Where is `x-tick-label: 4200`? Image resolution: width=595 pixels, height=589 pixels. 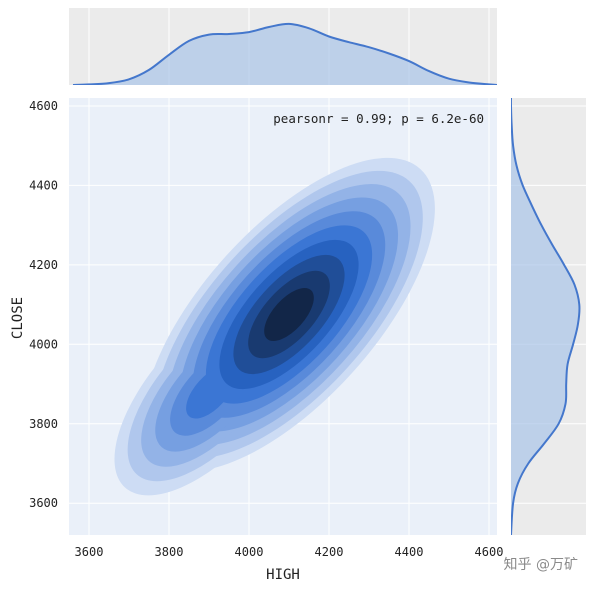
x-tick-label: 4200 is located at coordinates (329, 552).